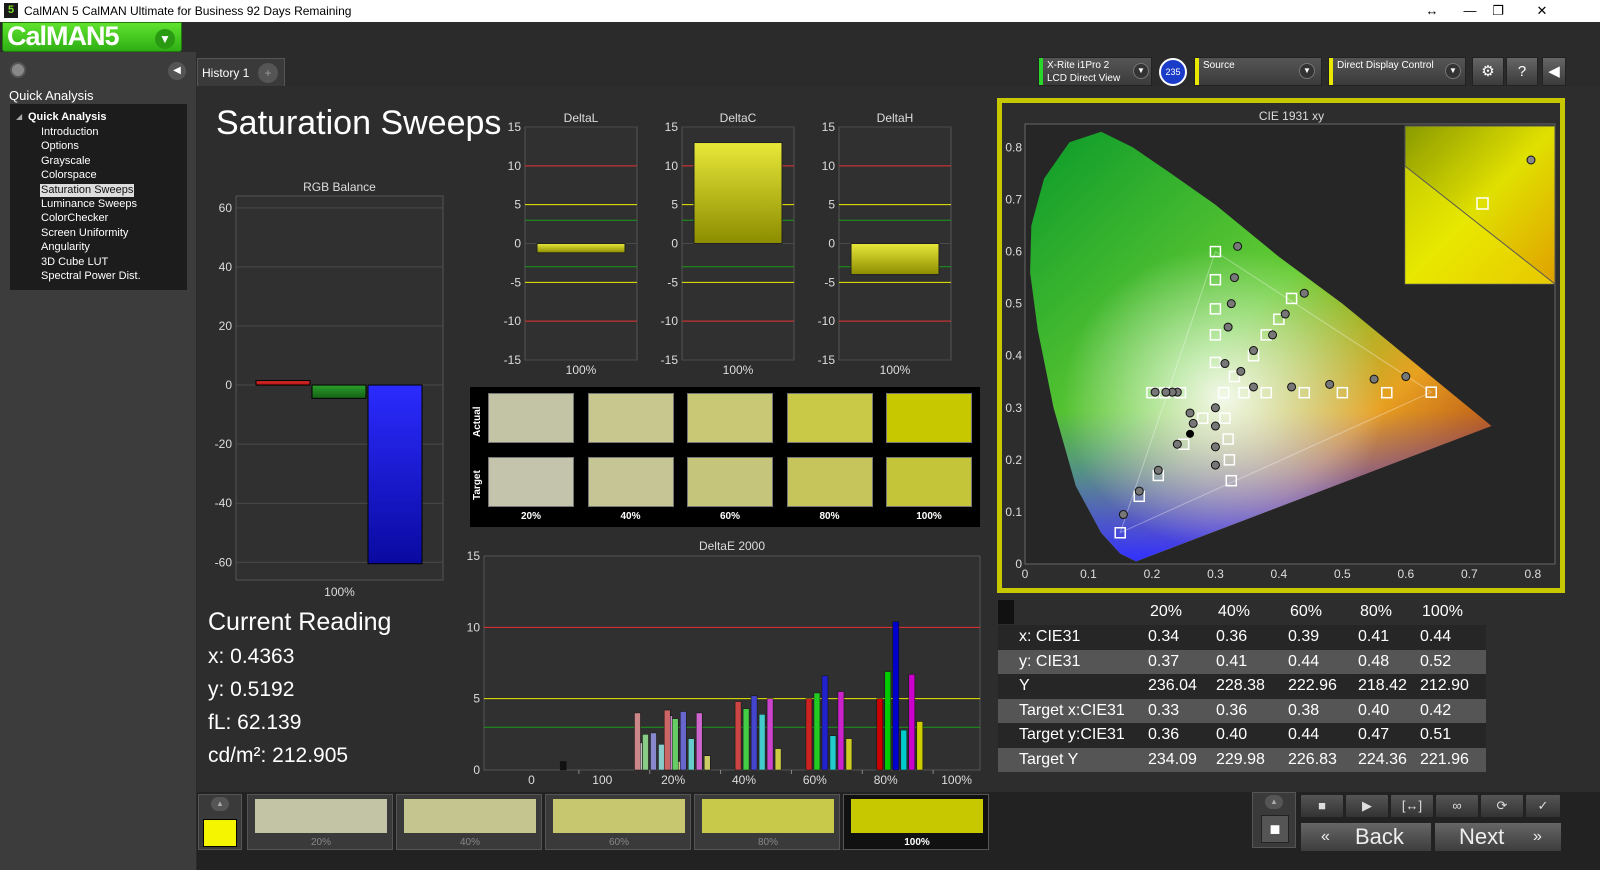 The height and width of the screenshot is (870, 1600). Describe the element at coordinates (69, 175) in the screenshot. I see `sidebar-item: Colorspace` at that location.